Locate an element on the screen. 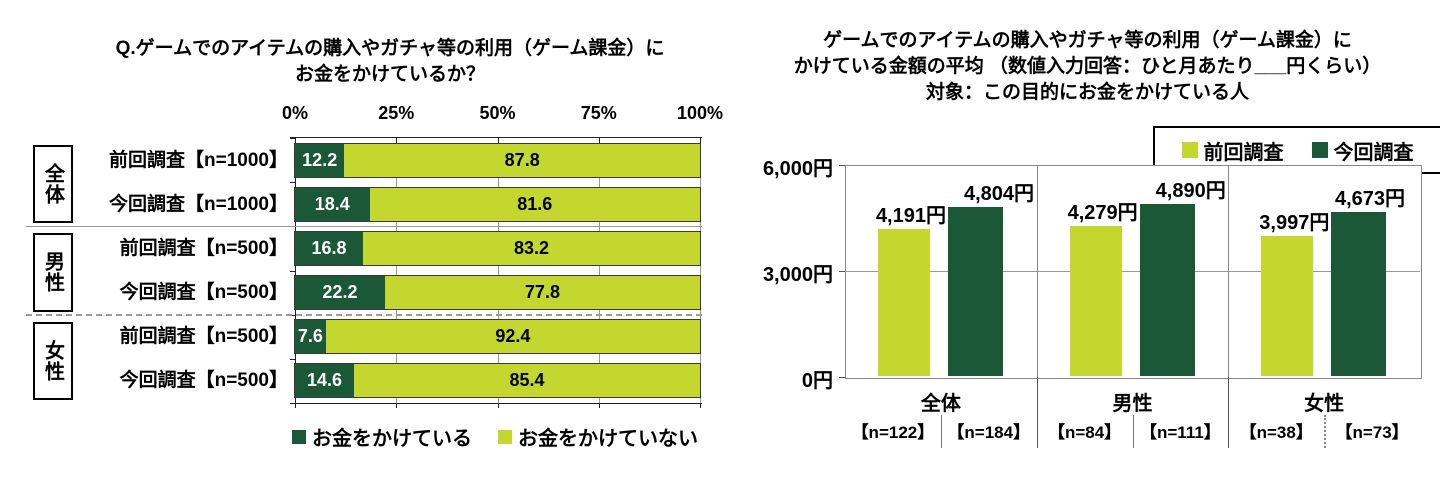 The image size is (1440, 489). stacked-bar-row: 14.6 85.4 is located at coordinates (497, 381).